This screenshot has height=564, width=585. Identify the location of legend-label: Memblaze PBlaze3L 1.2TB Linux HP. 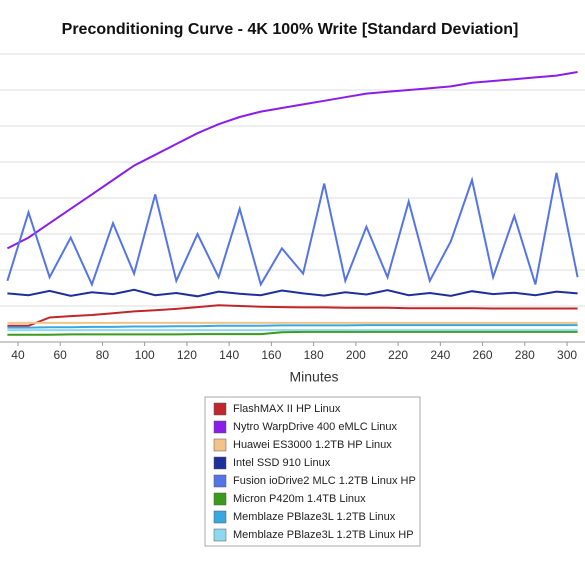
(323, 535).